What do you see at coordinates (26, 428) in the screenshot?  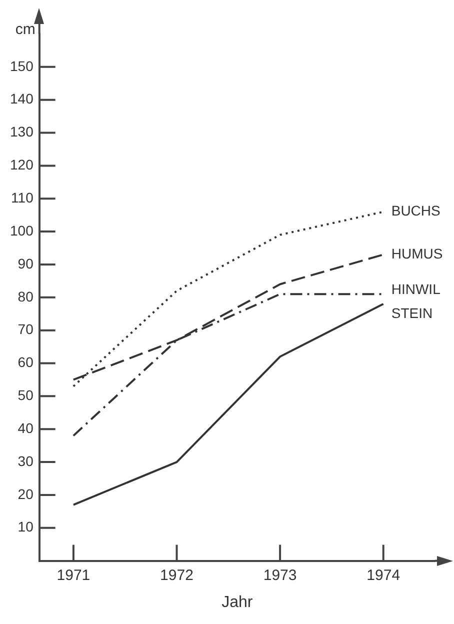 I see `y-tick-label: 40` at bounding box center [26, 428].